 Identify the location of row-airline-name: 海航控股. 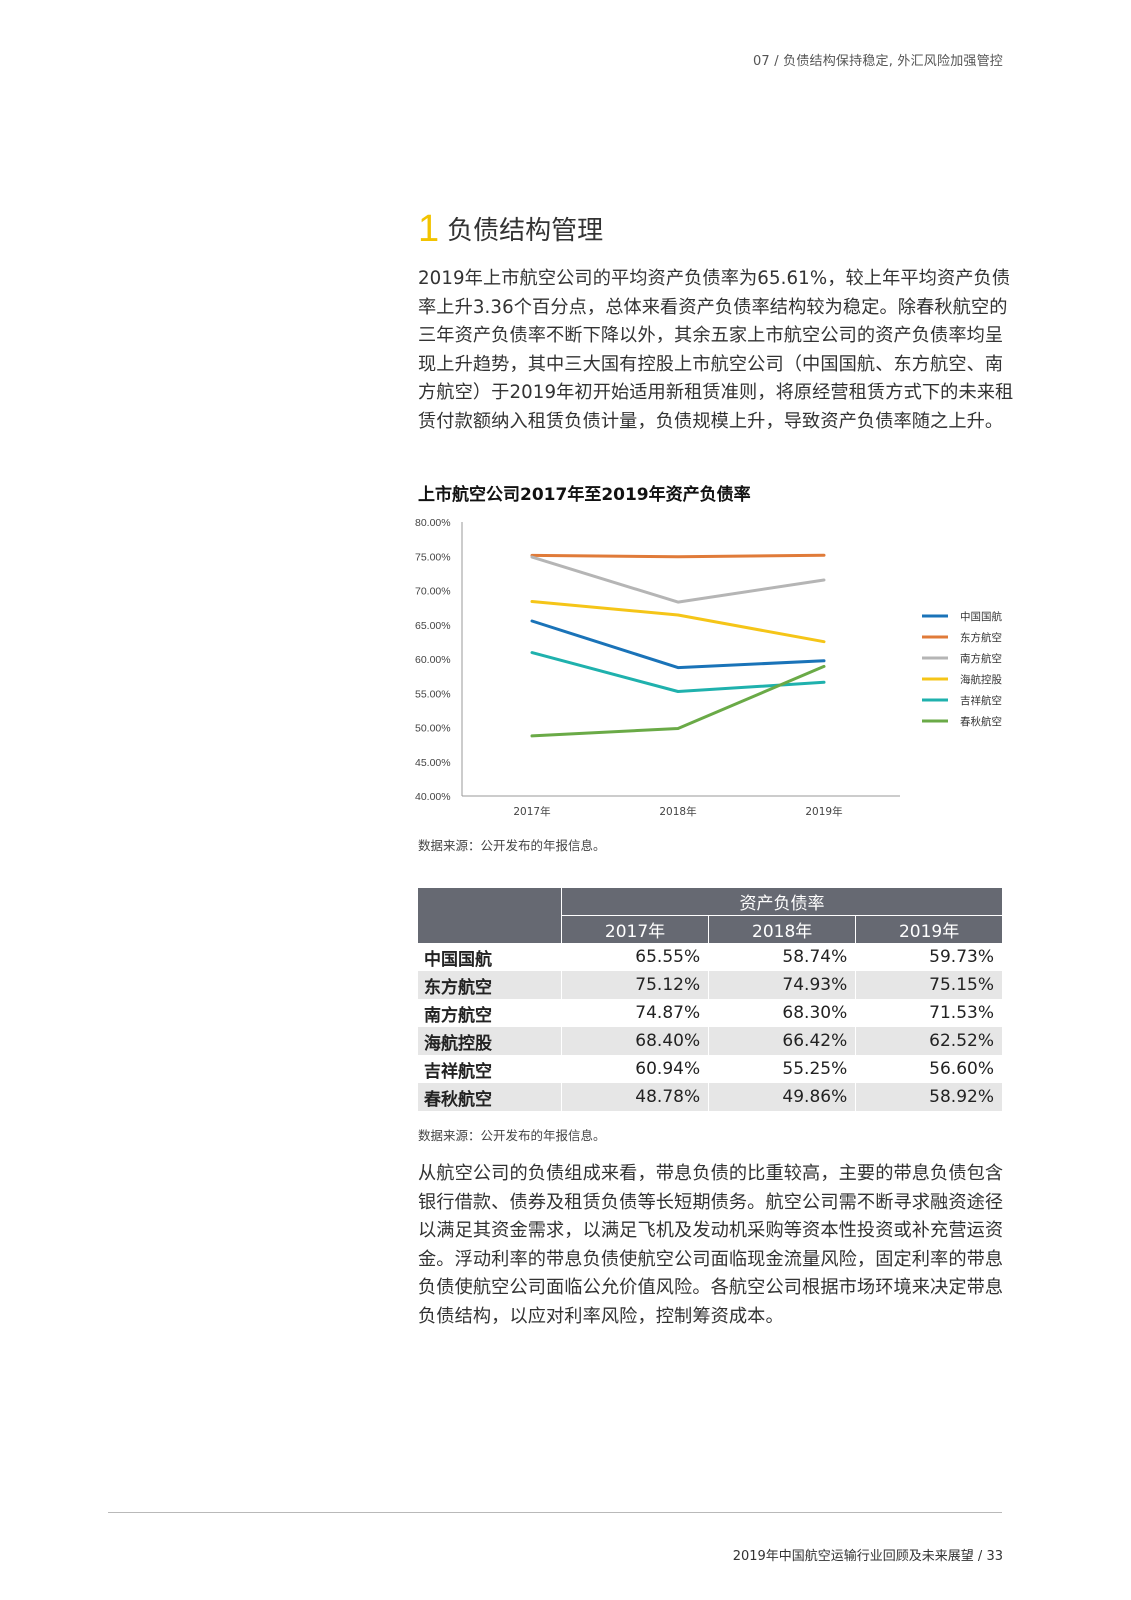
(490, 1041).